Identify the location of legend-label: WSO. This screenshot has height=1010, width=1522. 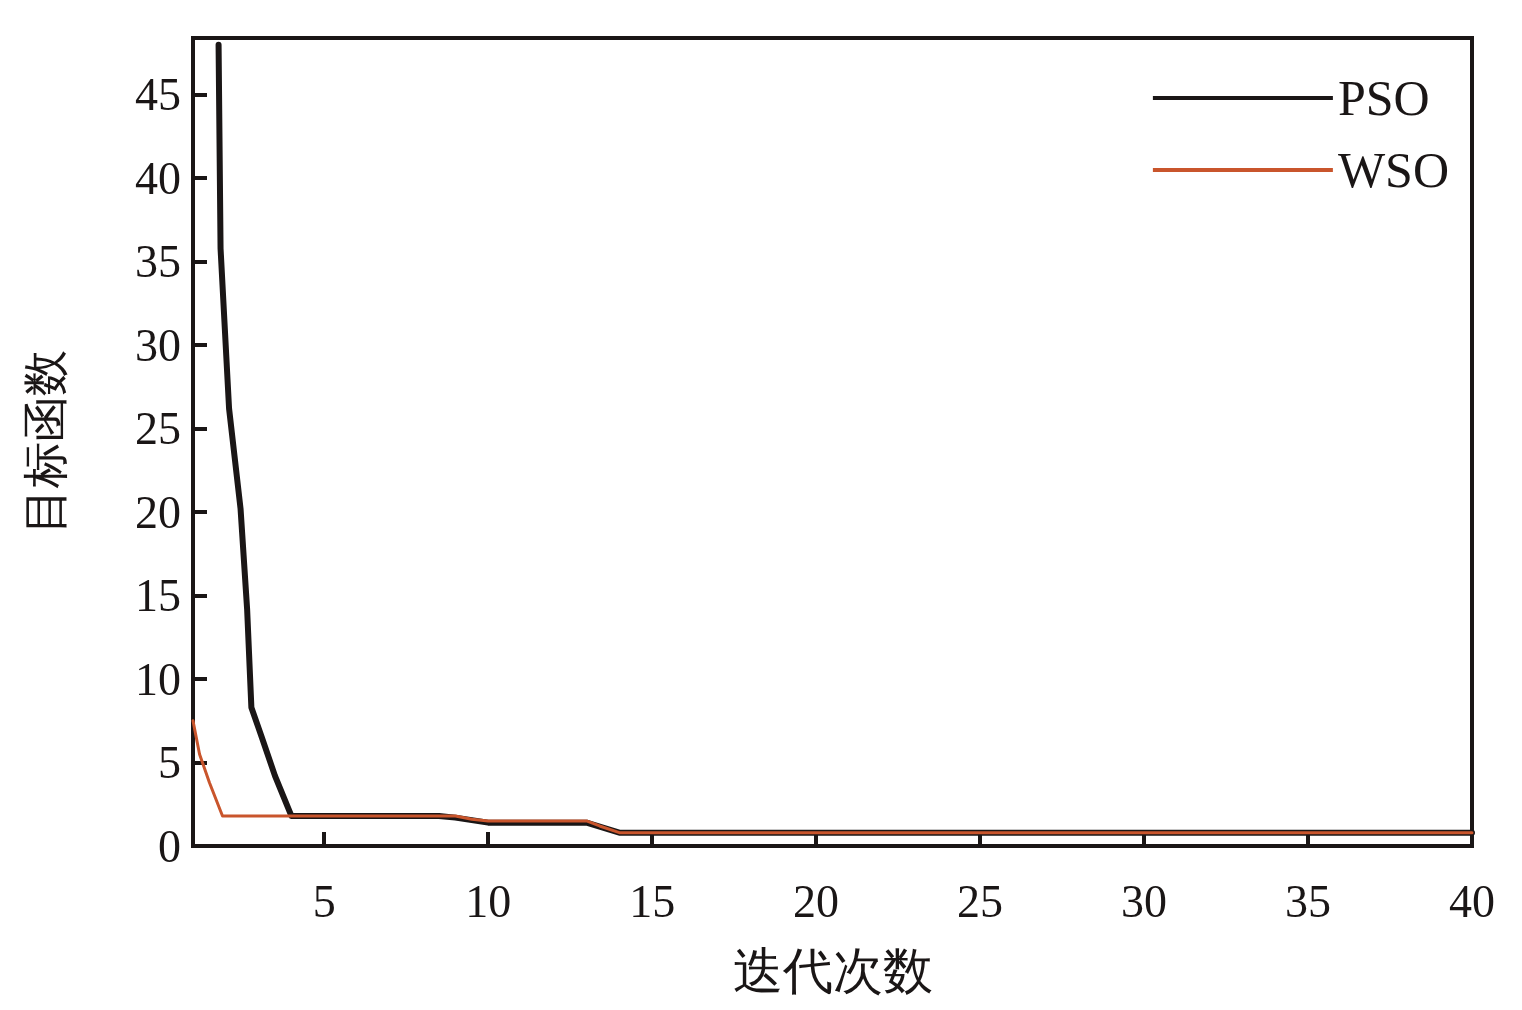
(1393, 170).